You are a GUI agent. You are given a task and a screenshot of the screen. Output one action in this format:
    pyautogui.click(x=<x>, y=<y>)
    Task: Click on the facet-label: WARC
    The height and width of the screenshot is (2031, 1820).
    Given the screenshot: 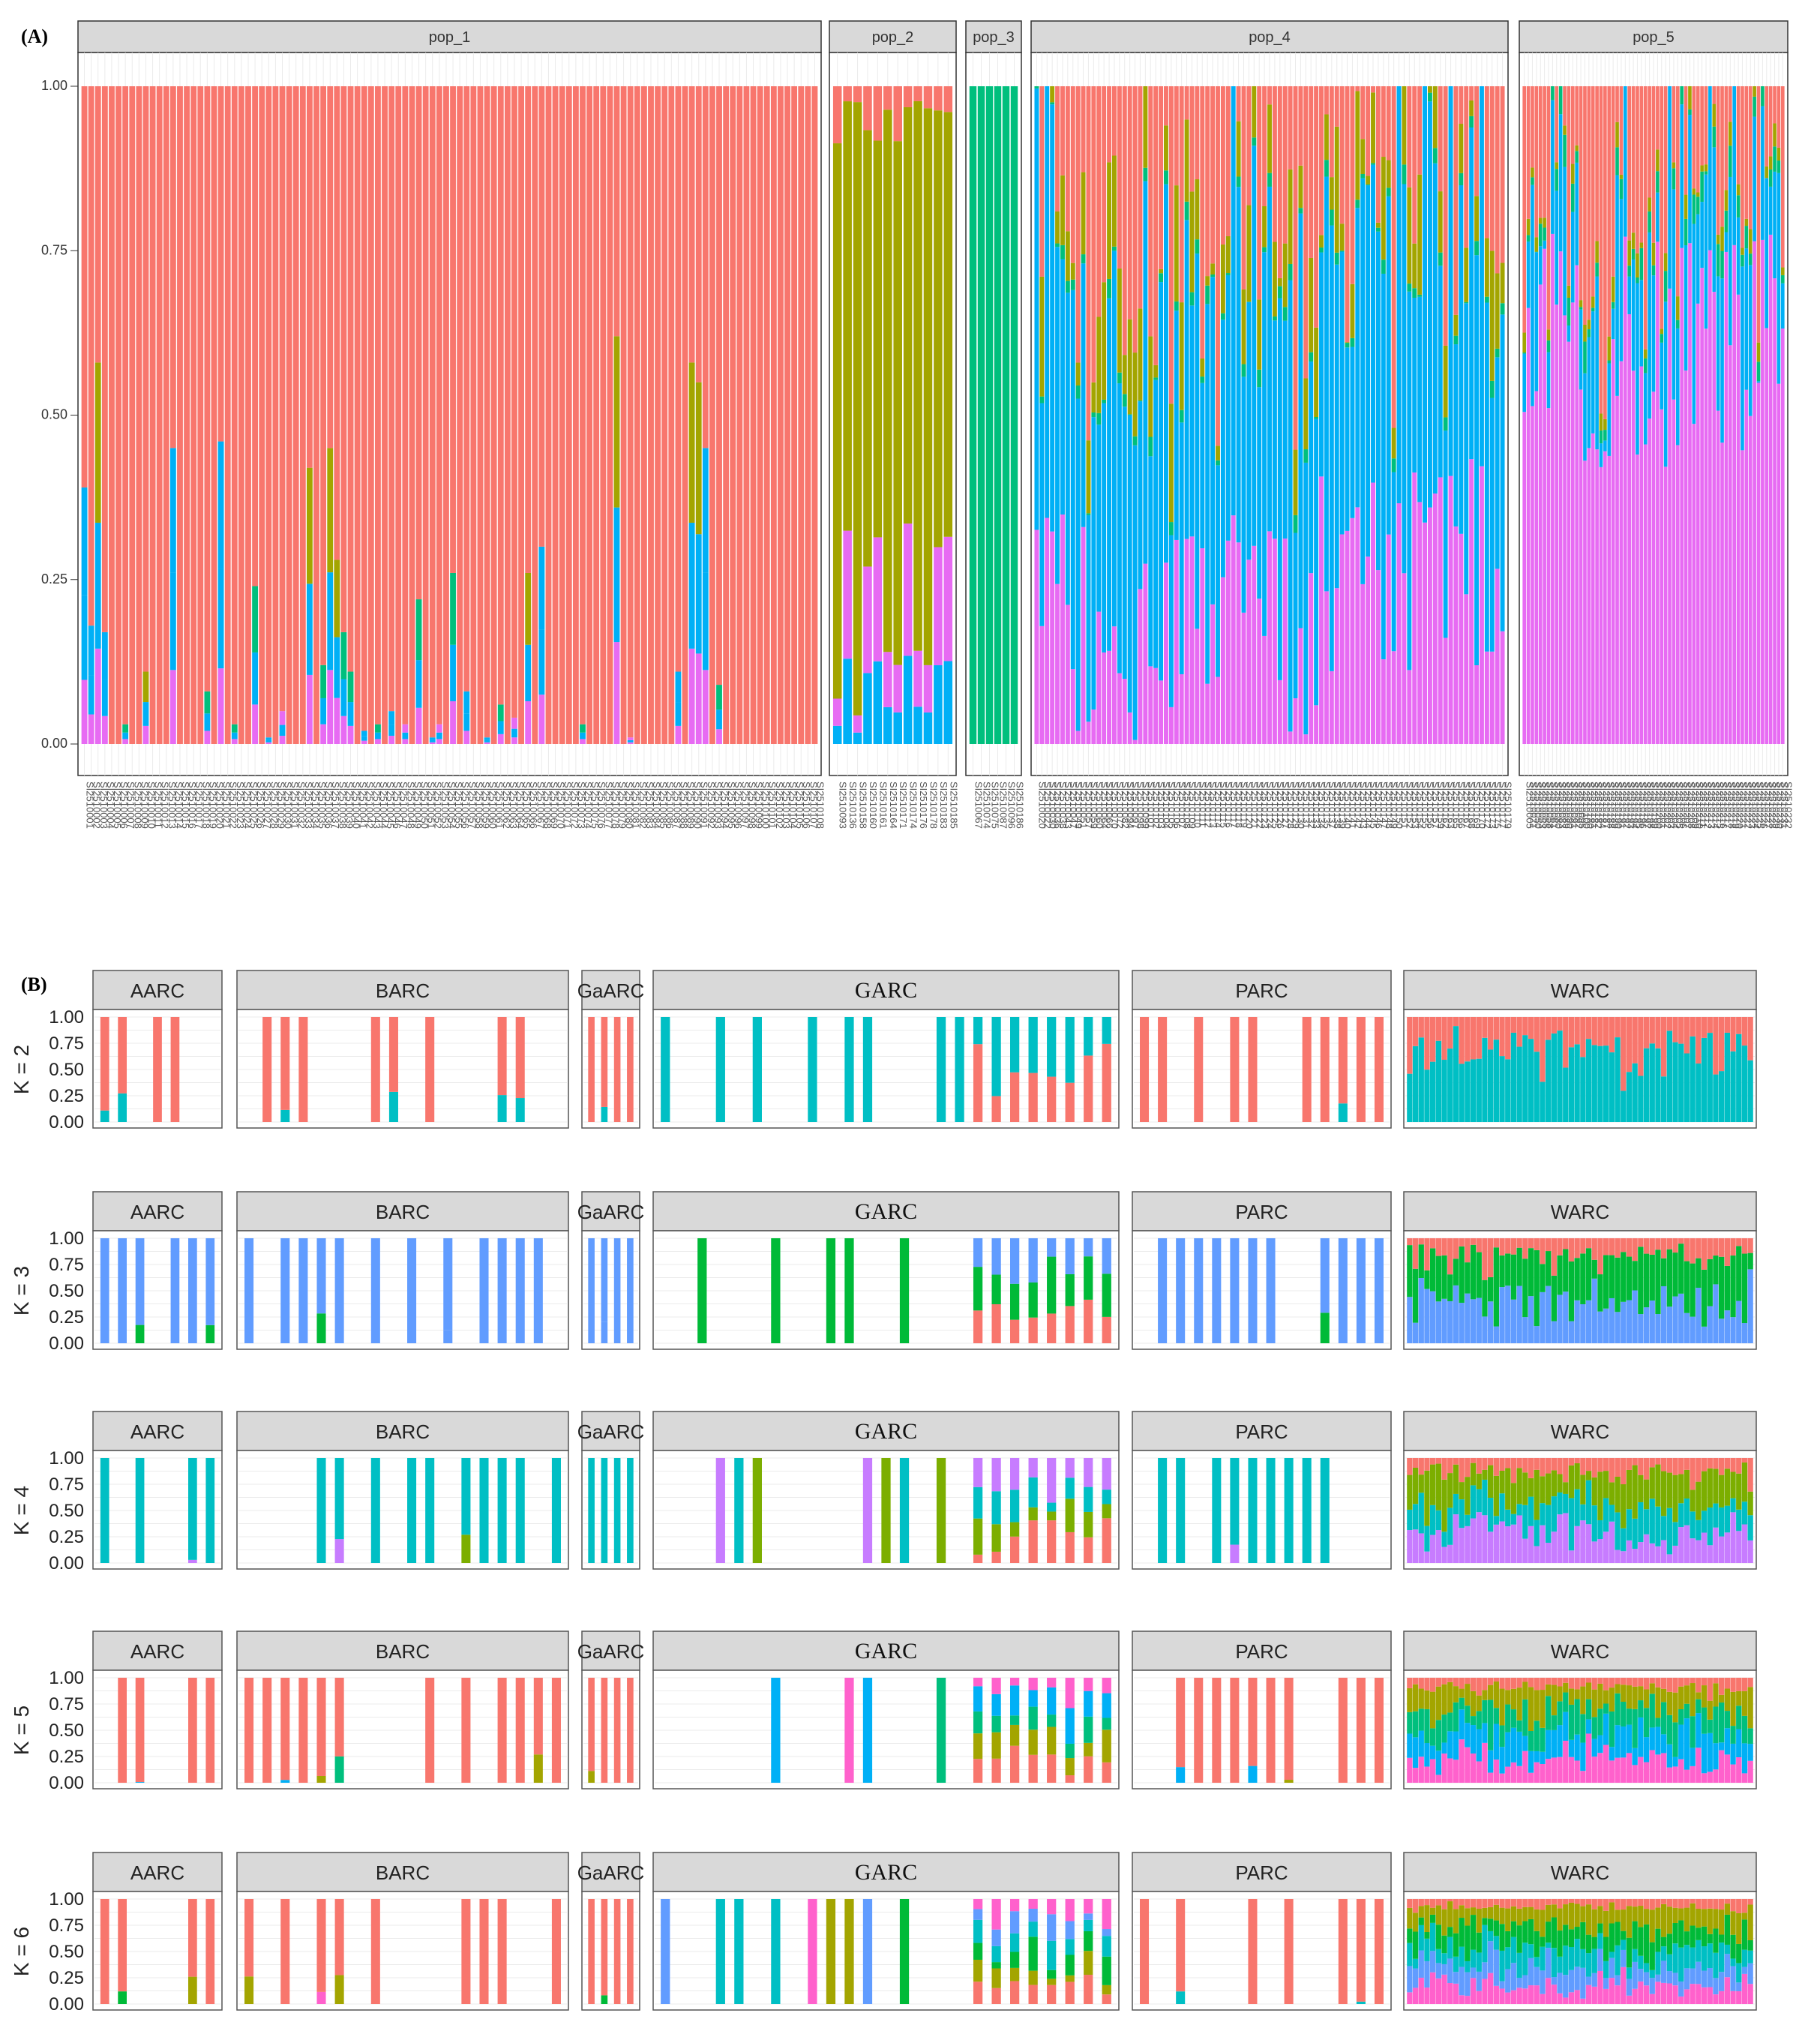 What is the action you would take?
    pyautogui.click(x=1580, y=1212)
    